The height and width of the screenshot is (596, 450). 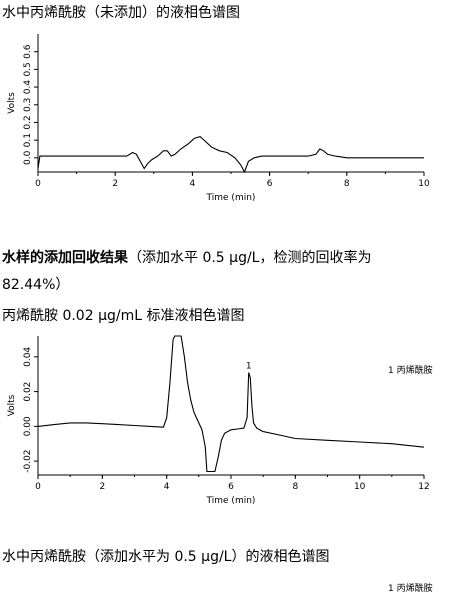 I want to click on y-tick-label: 0.2, so click(x=28, y=122).